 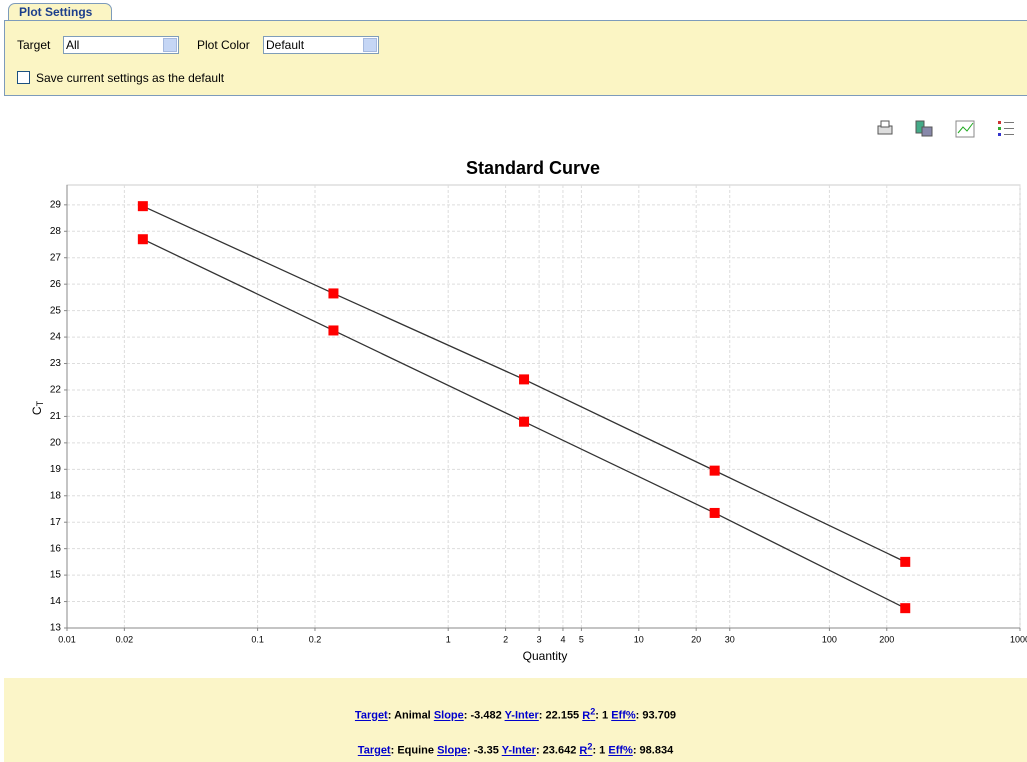 What do you see at coordinates (56, 363) in the screenshot?
I see `y-tick-label: 23` at bounding box center [56, 363].